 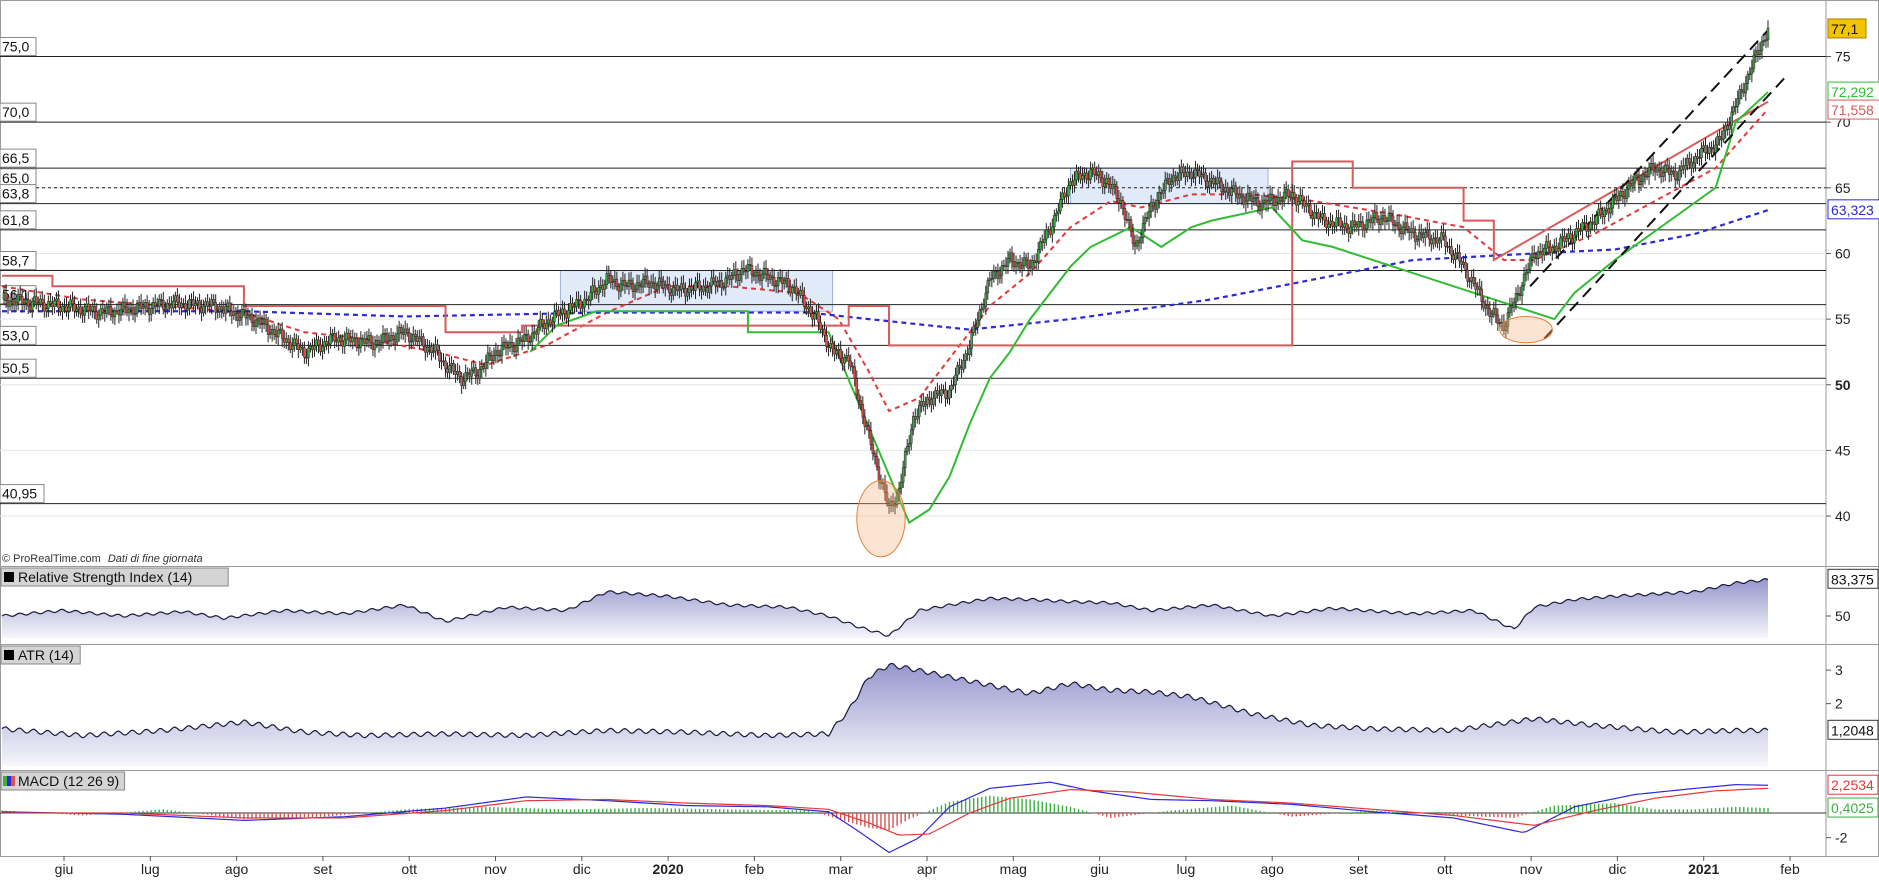 I want to click on atr-last-value: 1,2048, so click(x=1852, y=730).